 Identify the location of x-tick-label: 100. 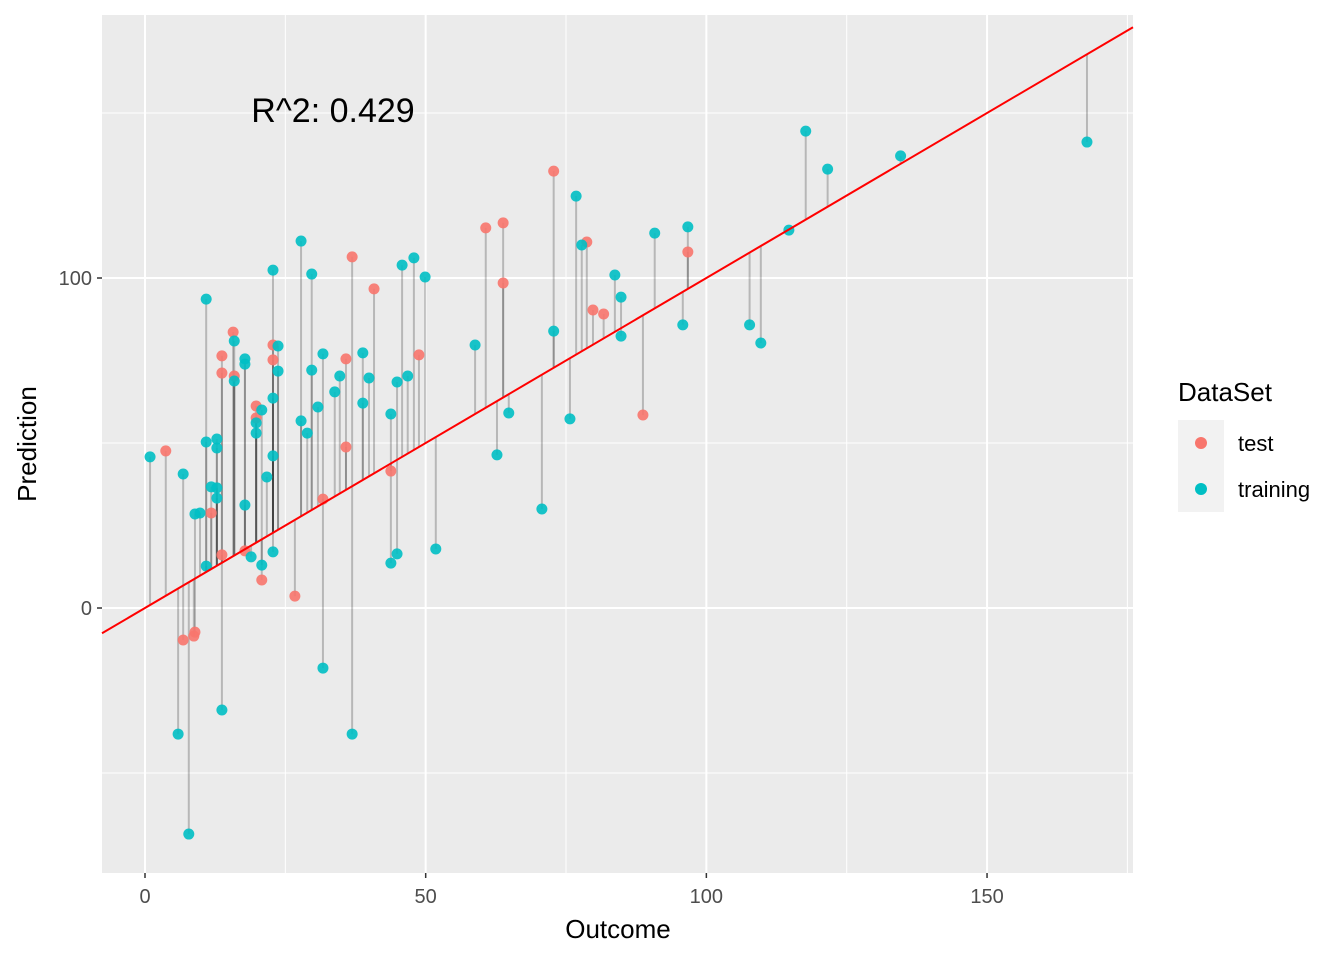
(706, 897).